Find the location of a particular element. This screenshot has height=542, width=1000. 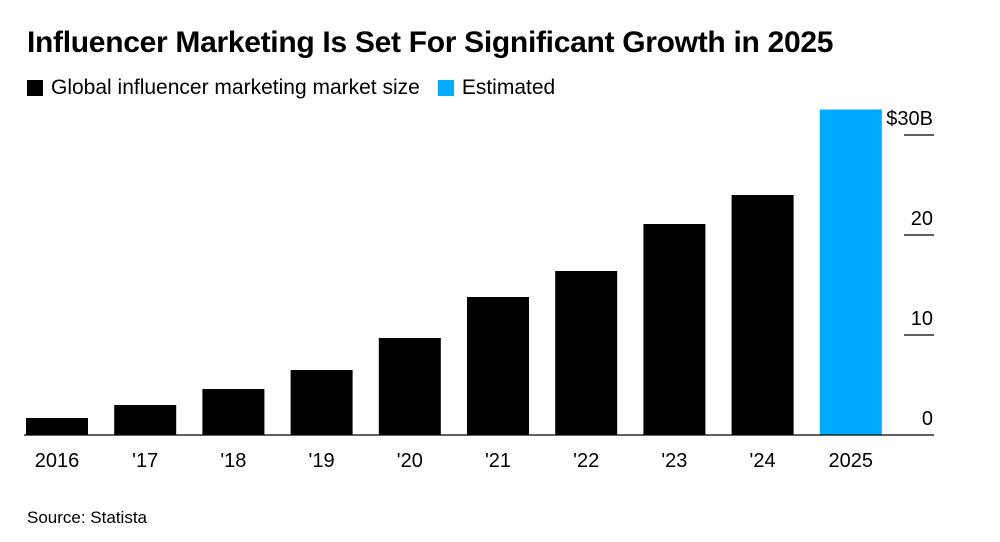

legend-swatch-estimated is located at coordinates (445, 88).